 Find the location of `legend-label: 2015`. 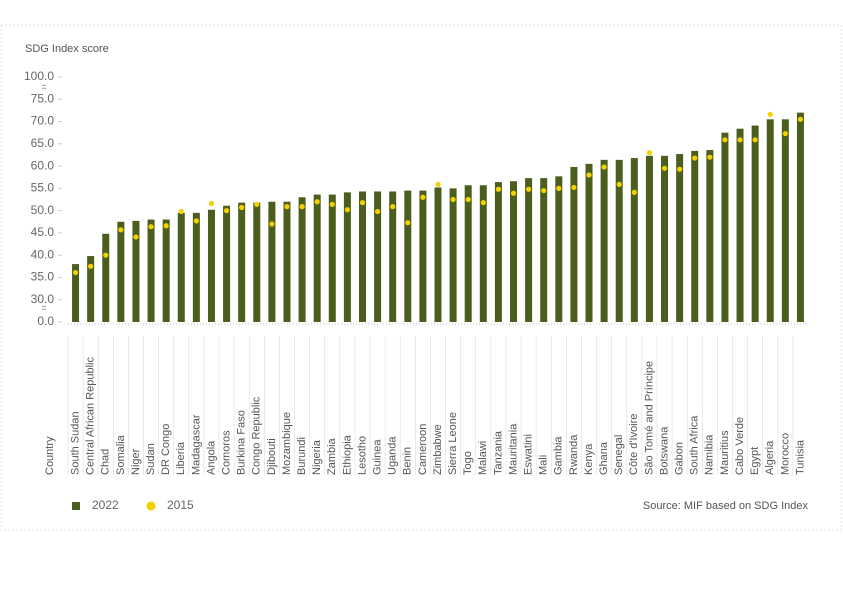

legend-label: 2015 is located at coordinates (180, 505).